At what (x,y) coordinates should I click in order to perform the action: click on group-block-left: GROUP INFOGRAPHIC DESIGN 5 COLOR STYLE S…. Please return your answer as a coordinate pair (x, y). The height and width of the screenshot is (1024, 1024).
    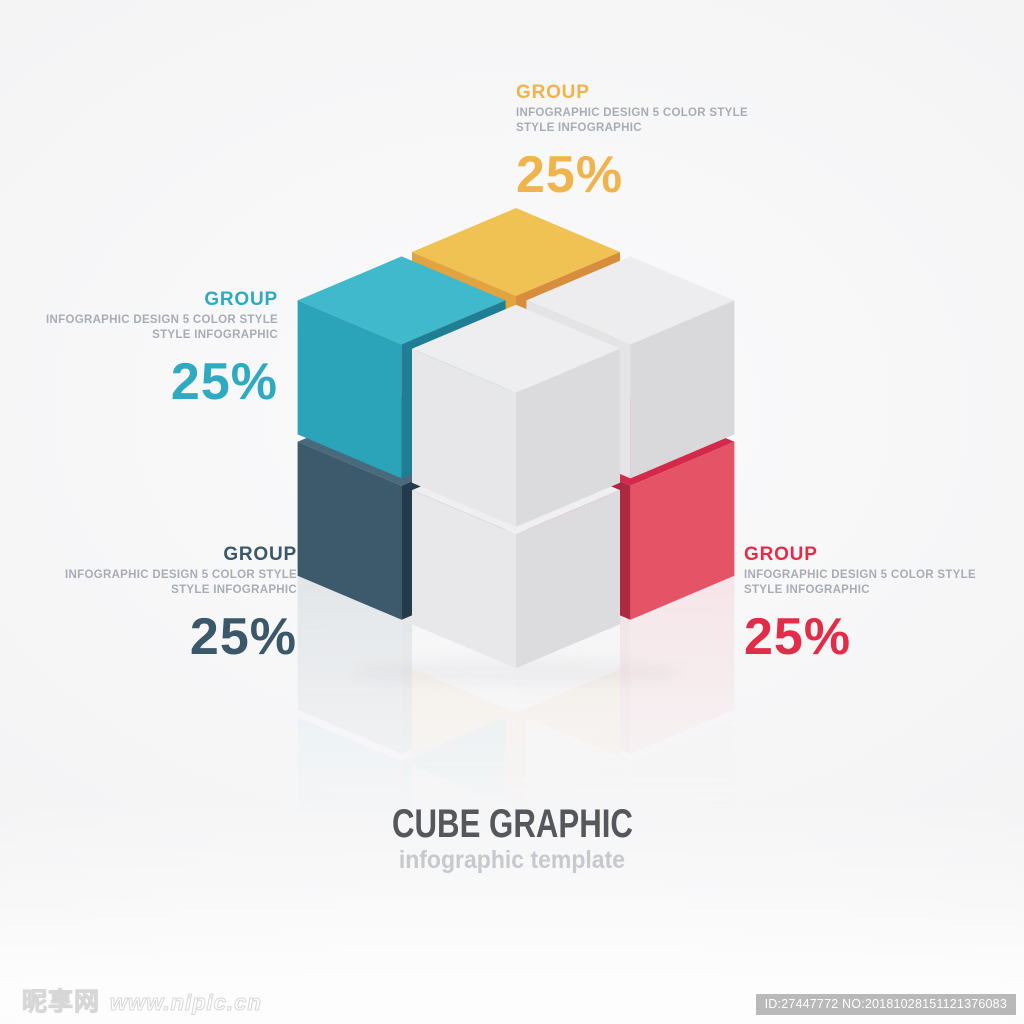
    Looking at the image, I should click on (153, 348).